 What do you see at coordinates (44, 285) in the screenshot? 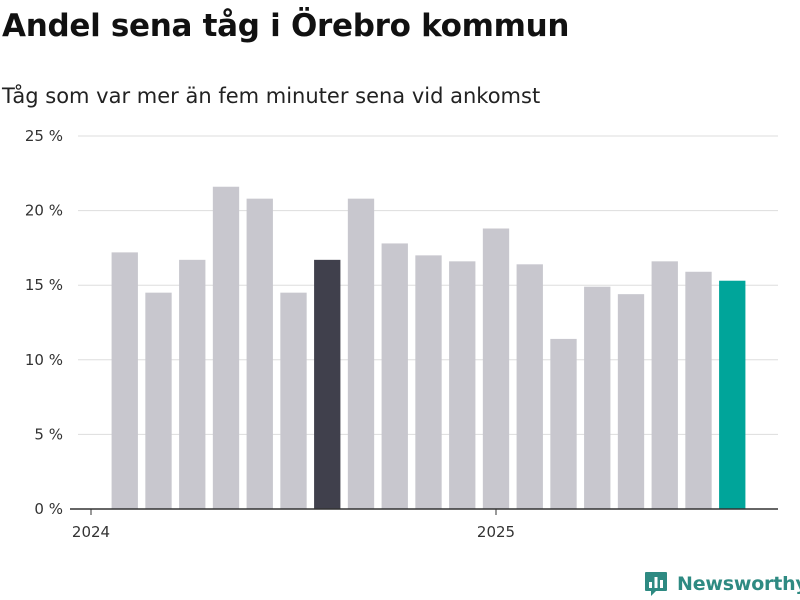
I see `y-tick-label: 15 %` at bounding box center [44, 285].